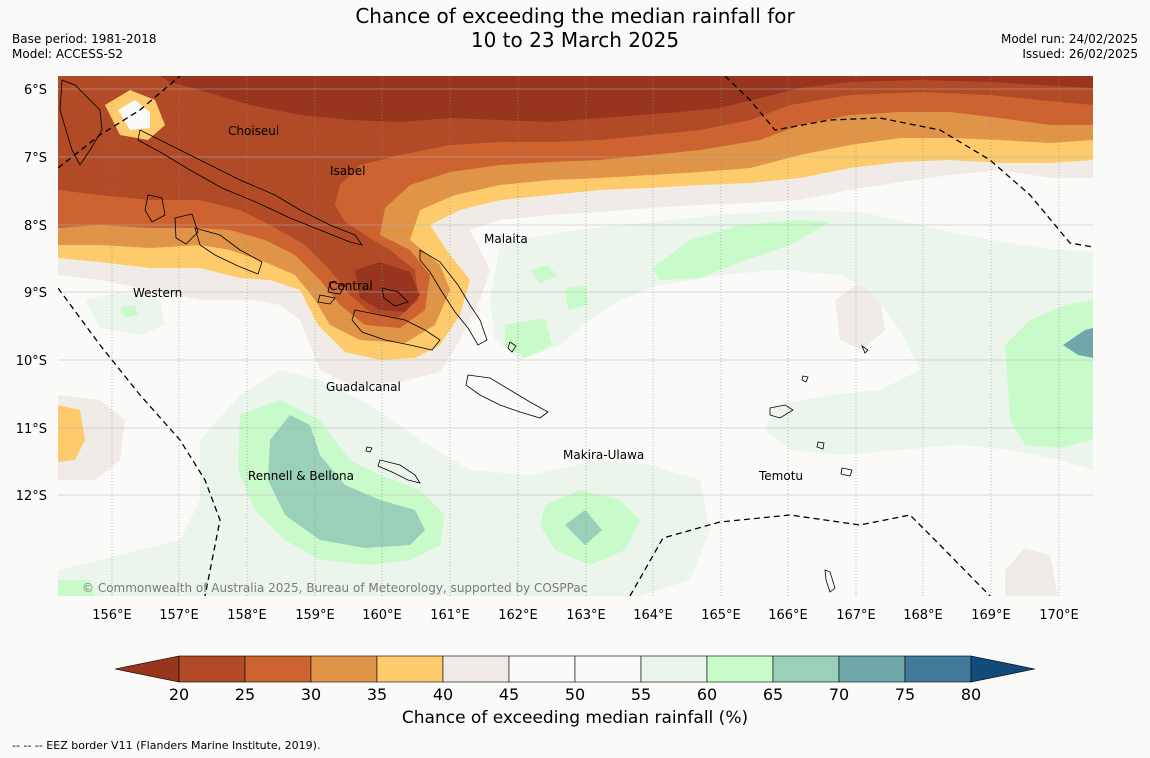  I want to click on lat-label: 9°S, so click(35, 293).